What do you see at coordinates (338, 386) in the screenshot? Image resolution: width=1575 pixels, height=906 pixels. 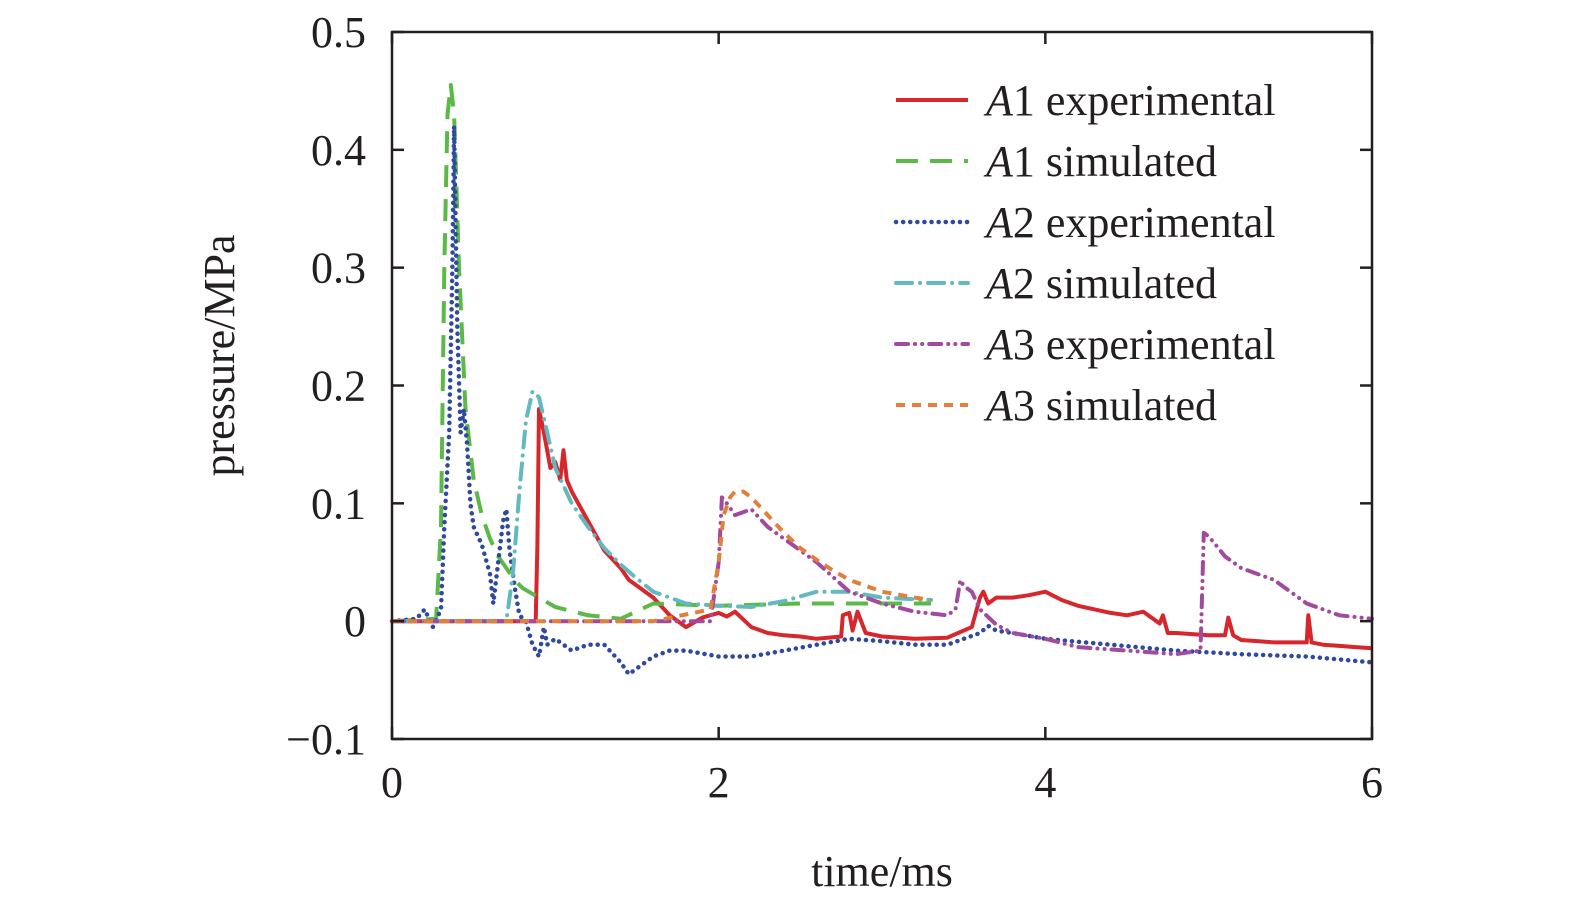 I see `y-tick-label: 0.2` at bounding box center [338, 386].